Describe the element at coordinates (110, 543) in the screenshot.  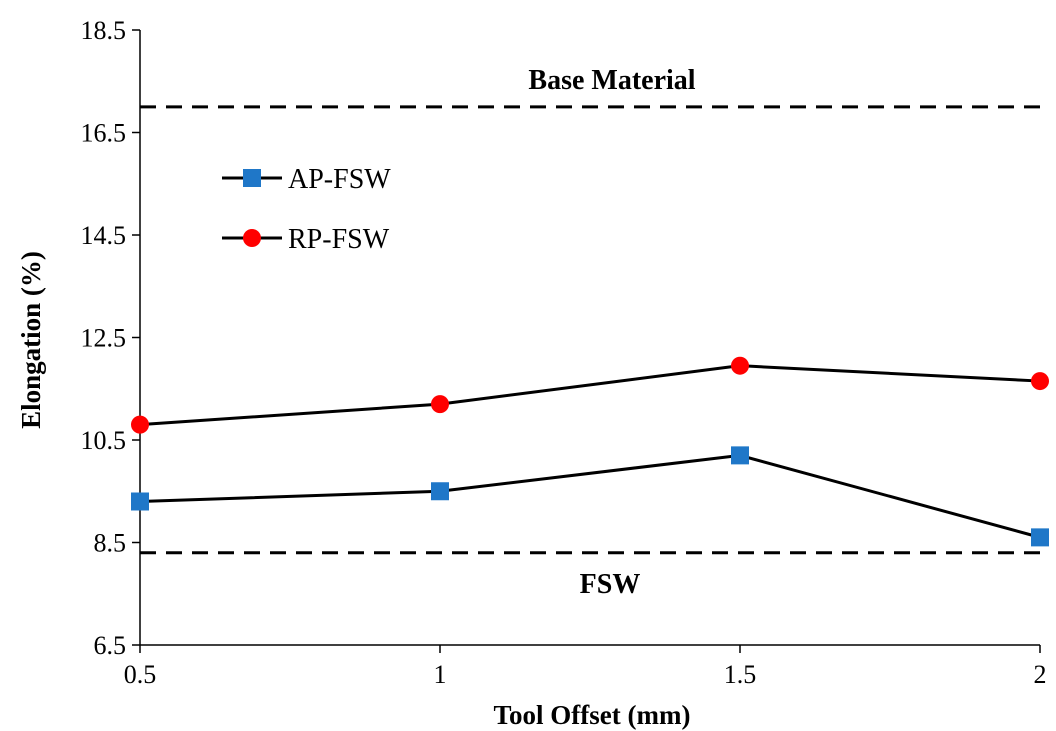
I see `y-tick-label: 8.5` at that location.